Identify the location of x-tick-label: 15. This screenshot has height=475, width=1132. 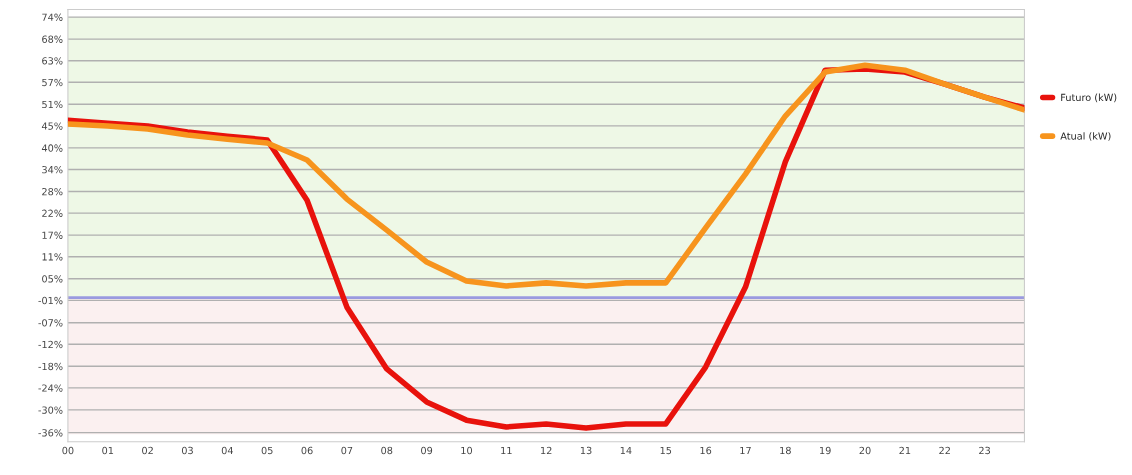
(666, 450).